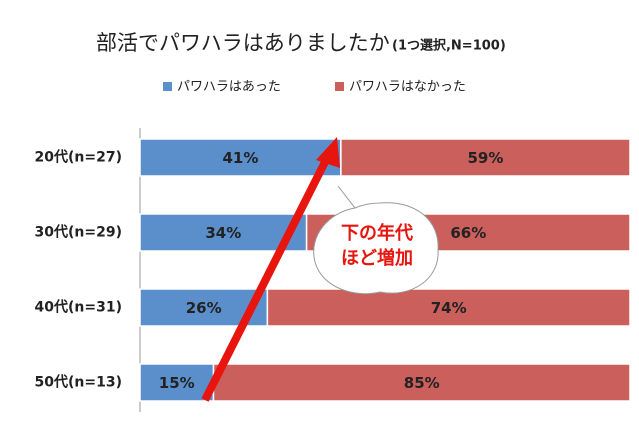 The image size is (639, 444). I want to click on value-label: 15%, so click(177, 383).